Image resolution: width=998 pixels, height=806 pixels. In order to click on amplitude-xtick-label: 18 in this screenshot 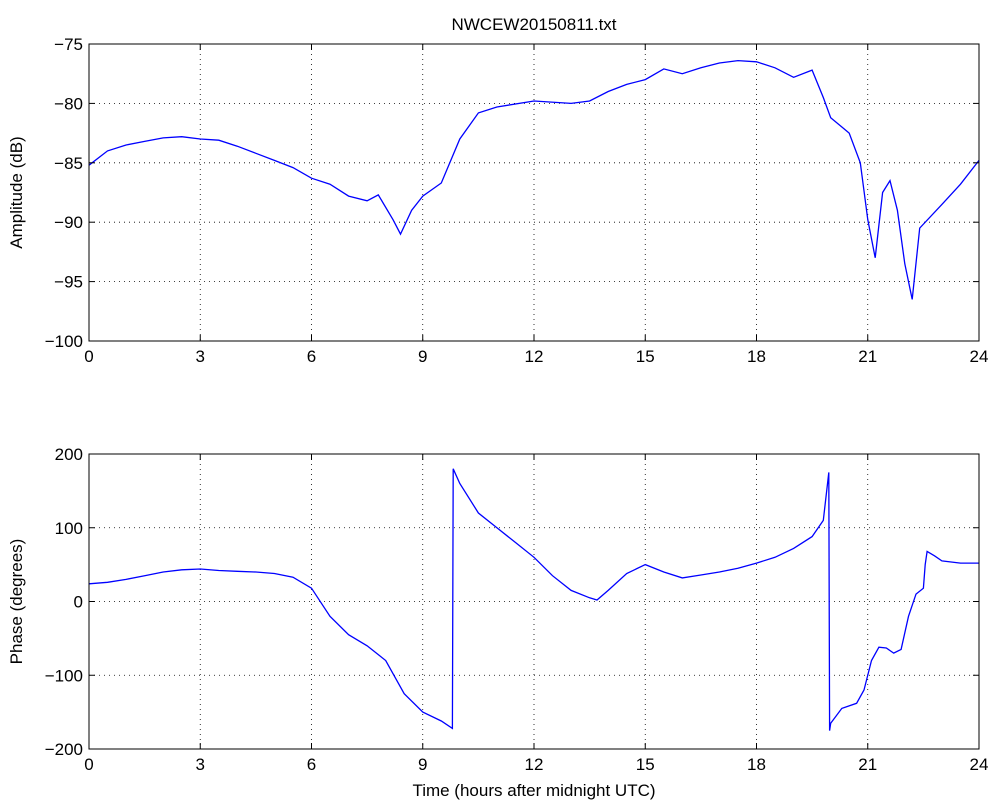, I will do `click(756, 356)`.